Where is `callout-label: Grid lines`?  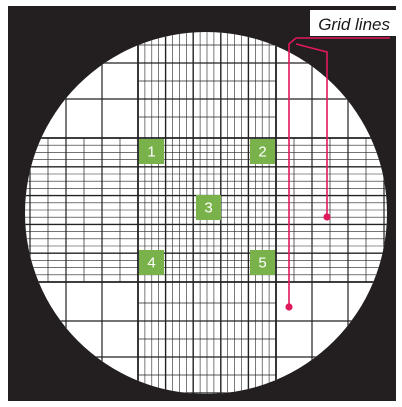
callout-label: Grid lines is located at coordinates (354, 24).